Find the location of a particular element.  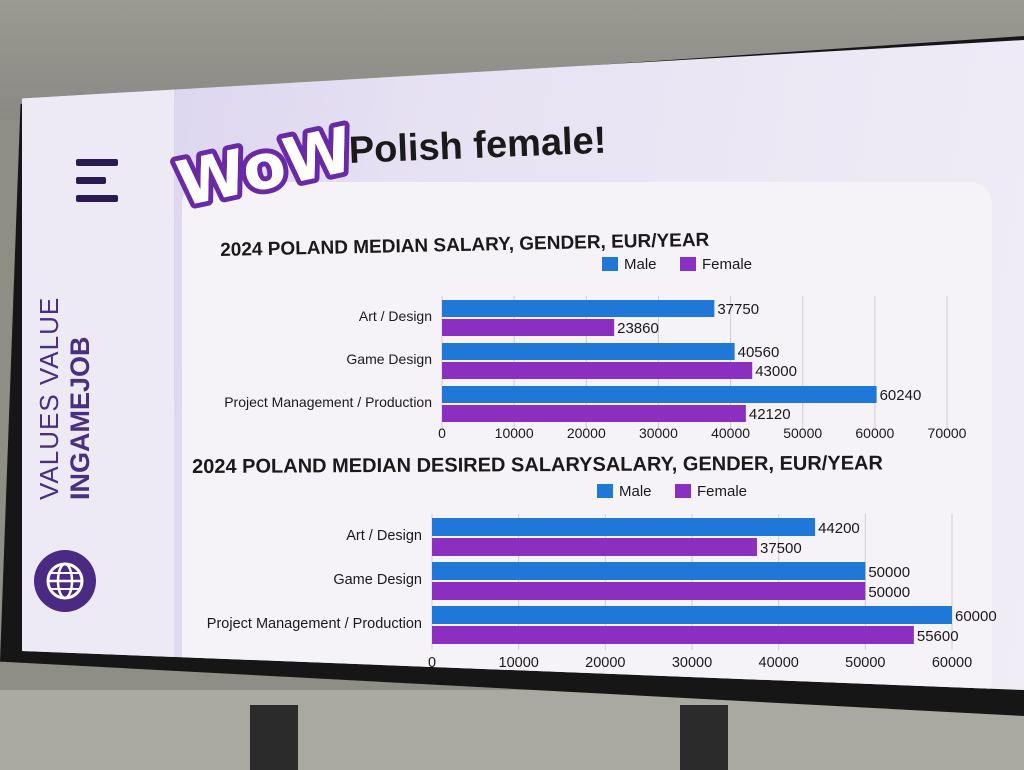

chart-2-tick-label: 50000 is located at coordinates (865, 663).